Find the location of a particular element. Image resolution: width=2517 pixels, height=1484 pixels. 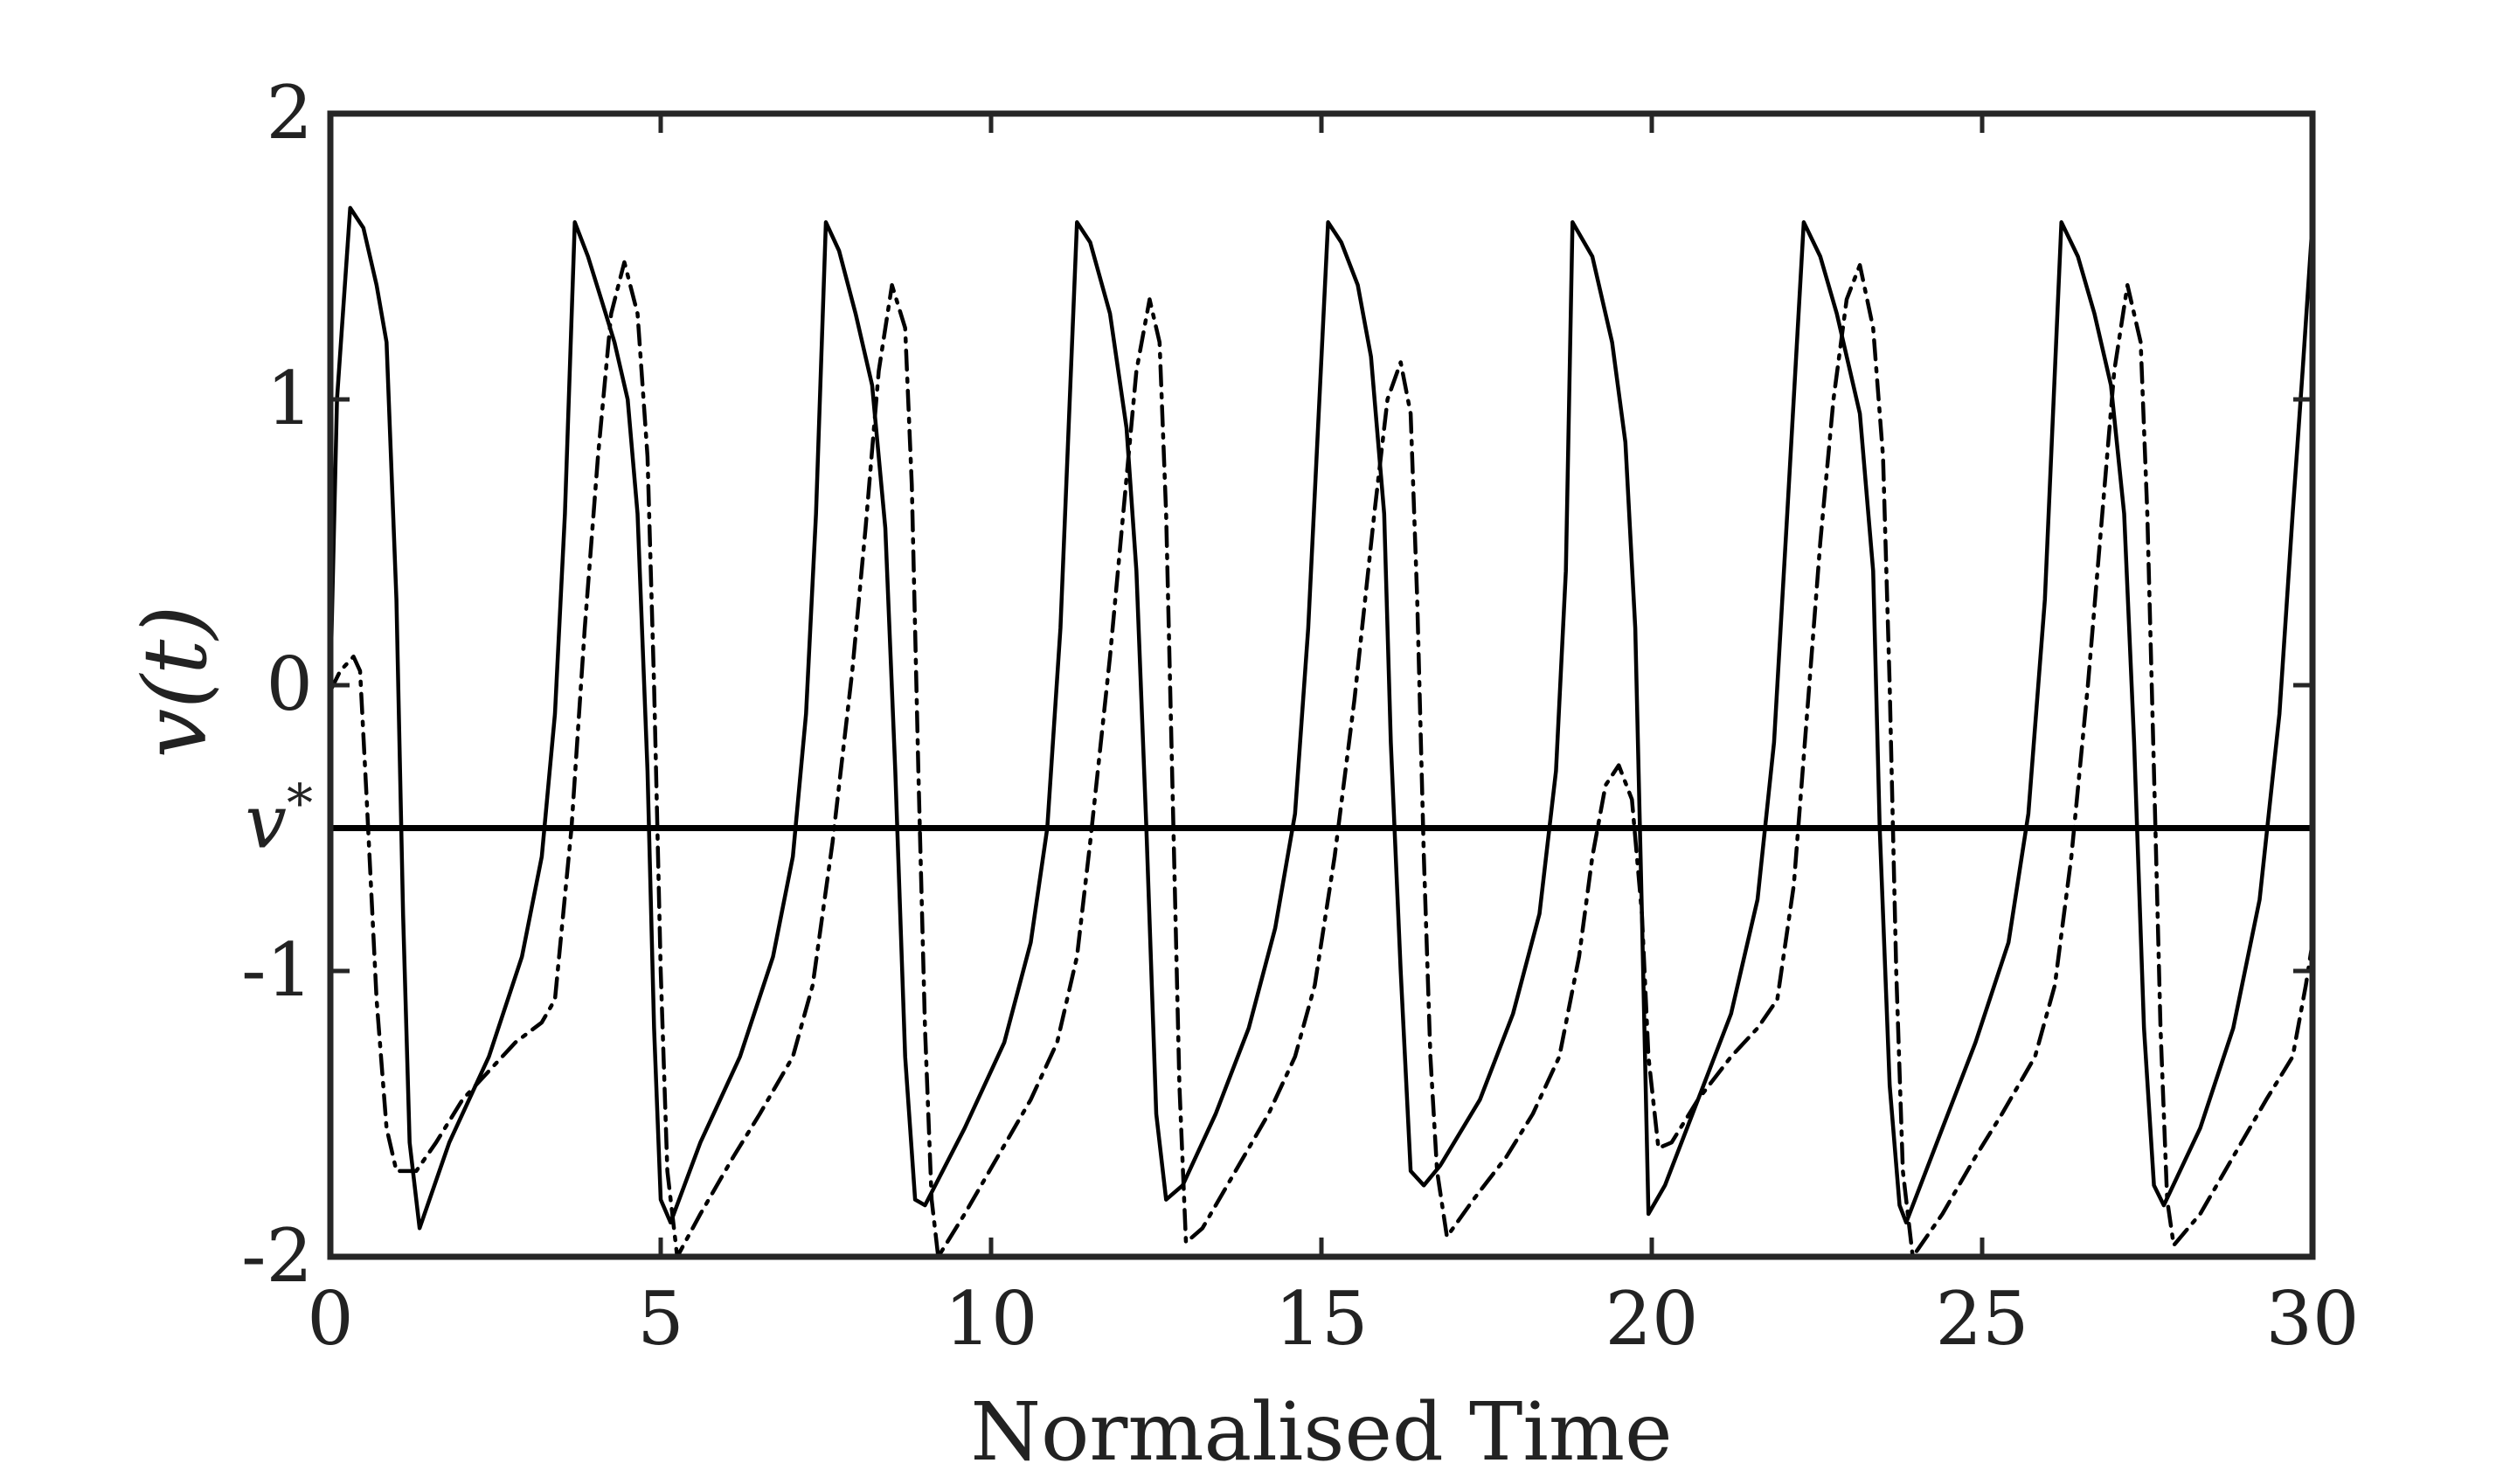

y-tick-label: -1 is located at coordinates (277, 970).